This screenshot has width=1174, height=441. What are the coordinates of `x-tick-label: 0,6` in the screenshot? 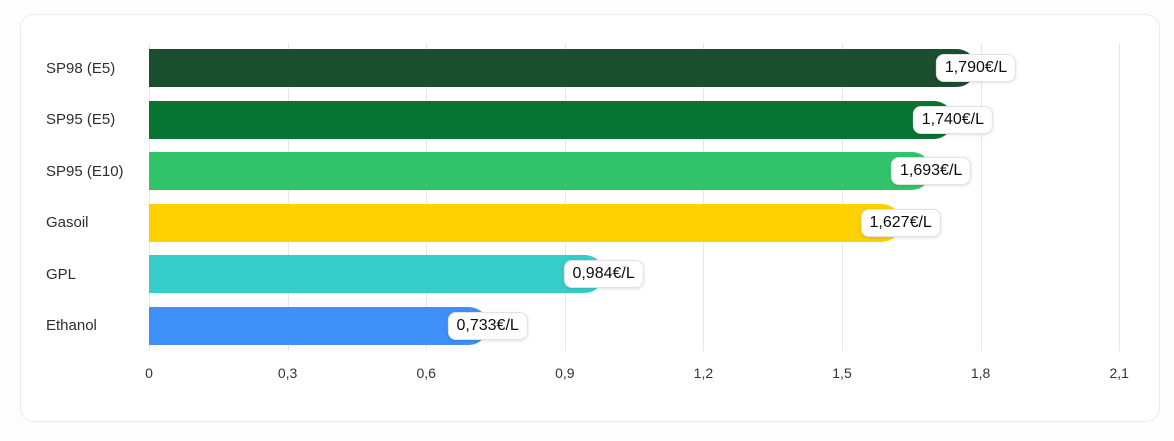 It's located at (426, 373).